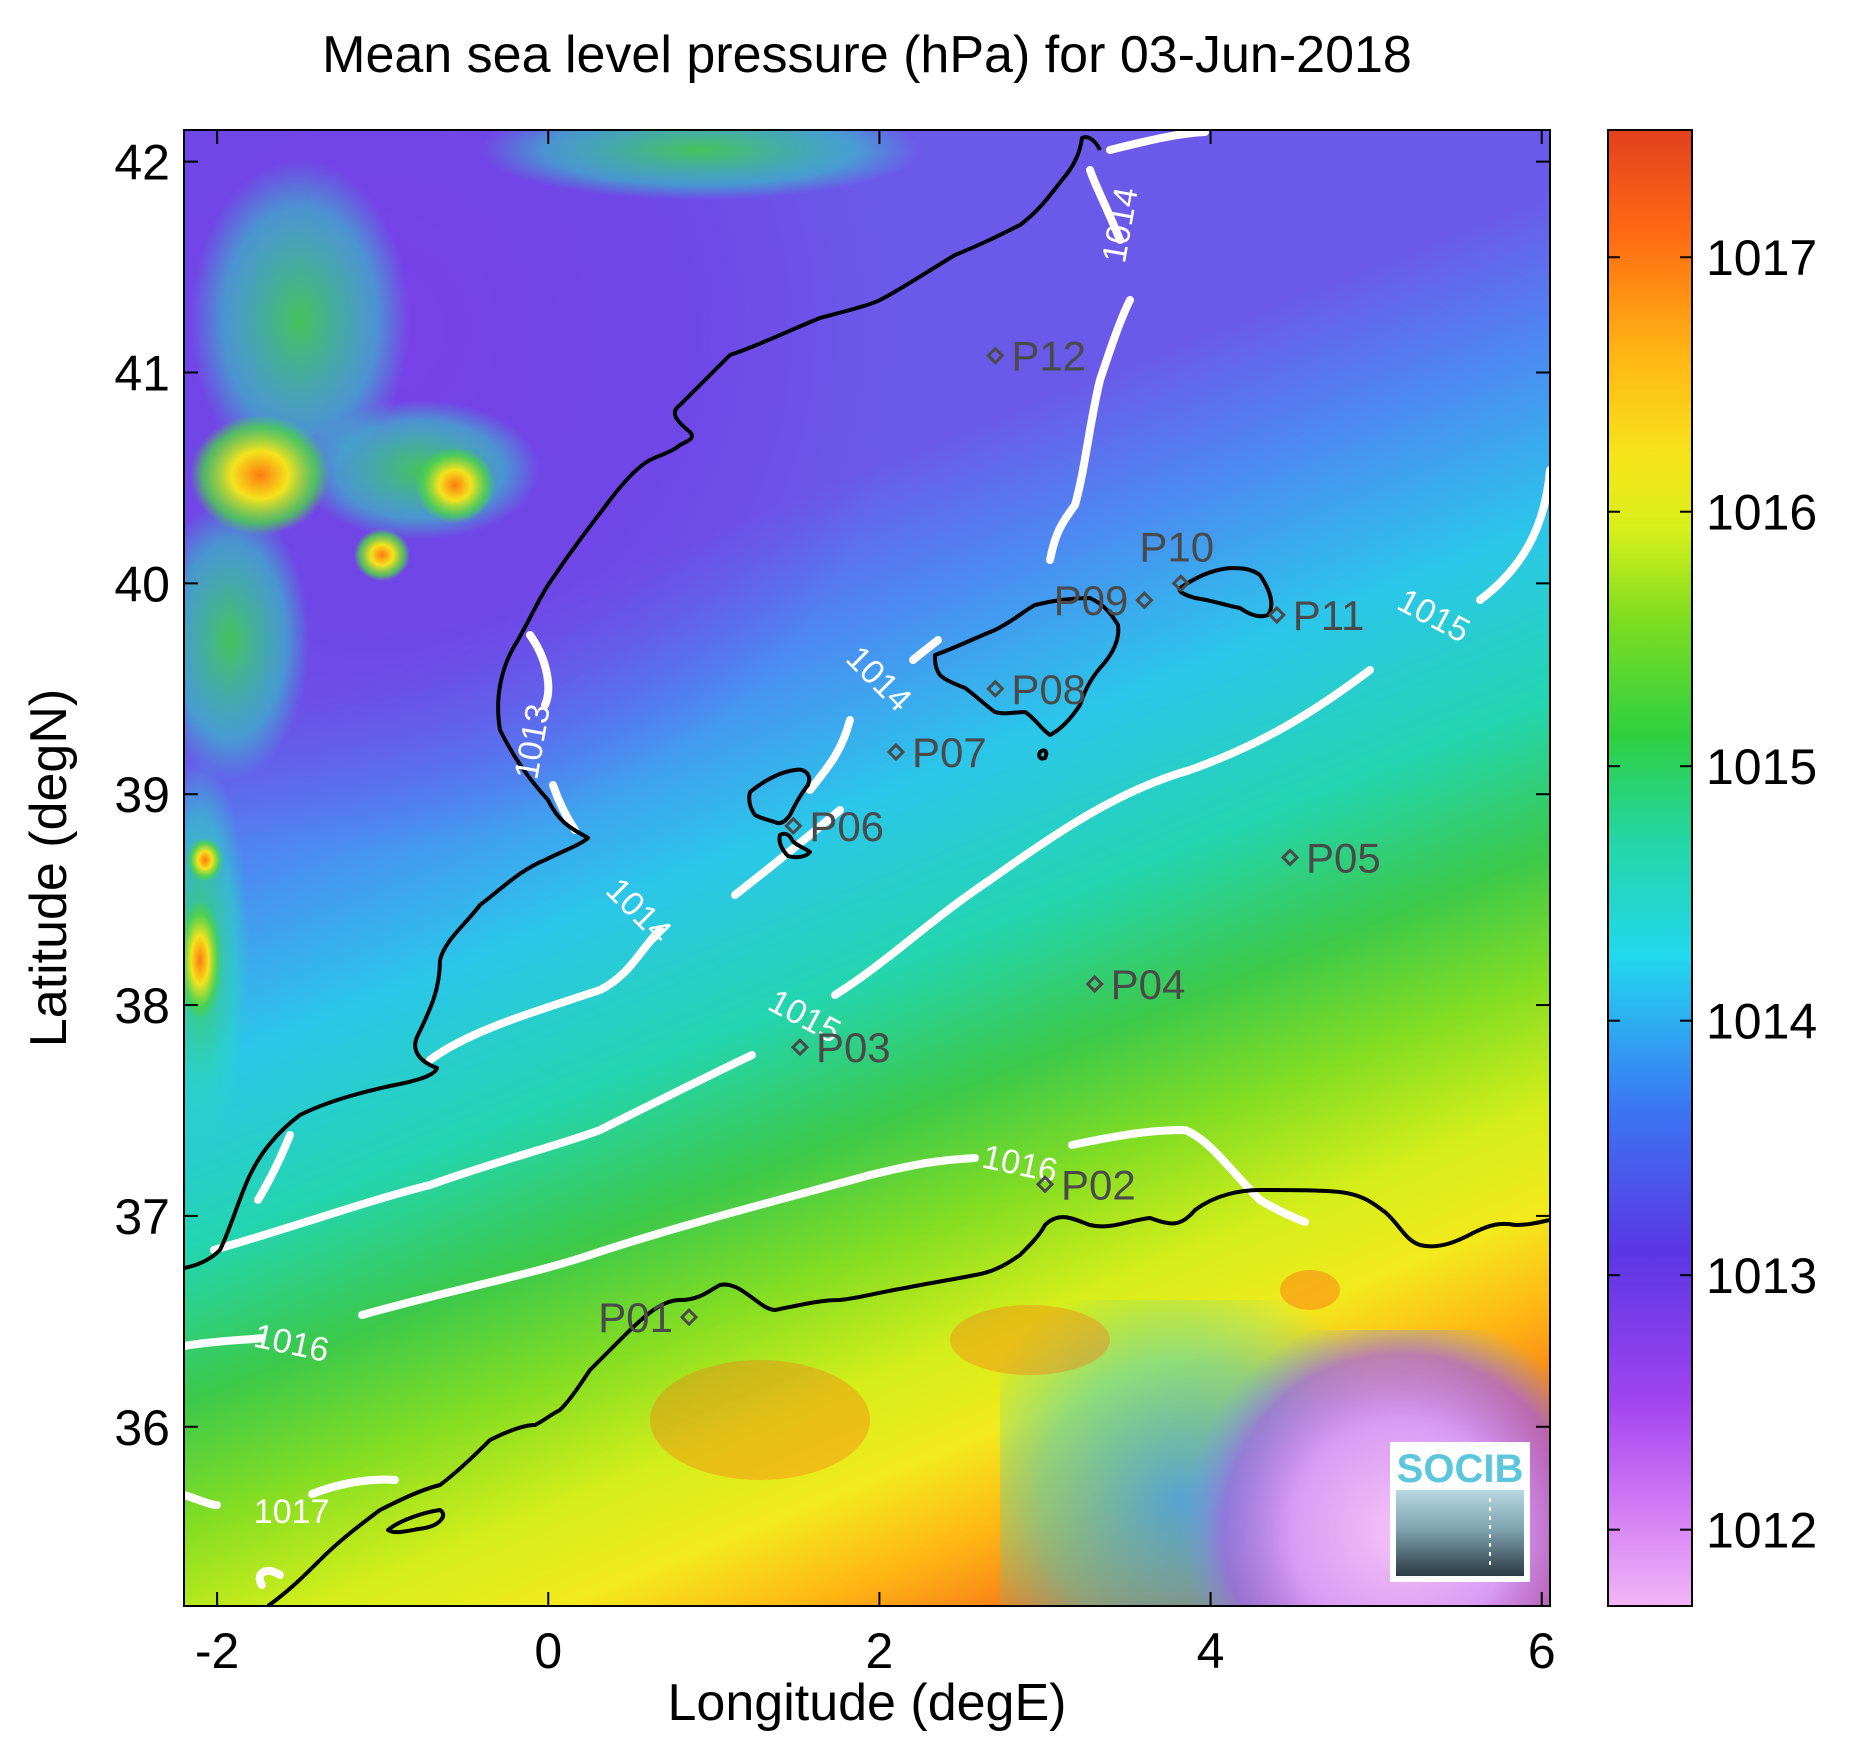  What do you see at coordinates (269, 1577) in the screenshot?
I see `isobar-1017-small` at bounding box center [269, 1577].